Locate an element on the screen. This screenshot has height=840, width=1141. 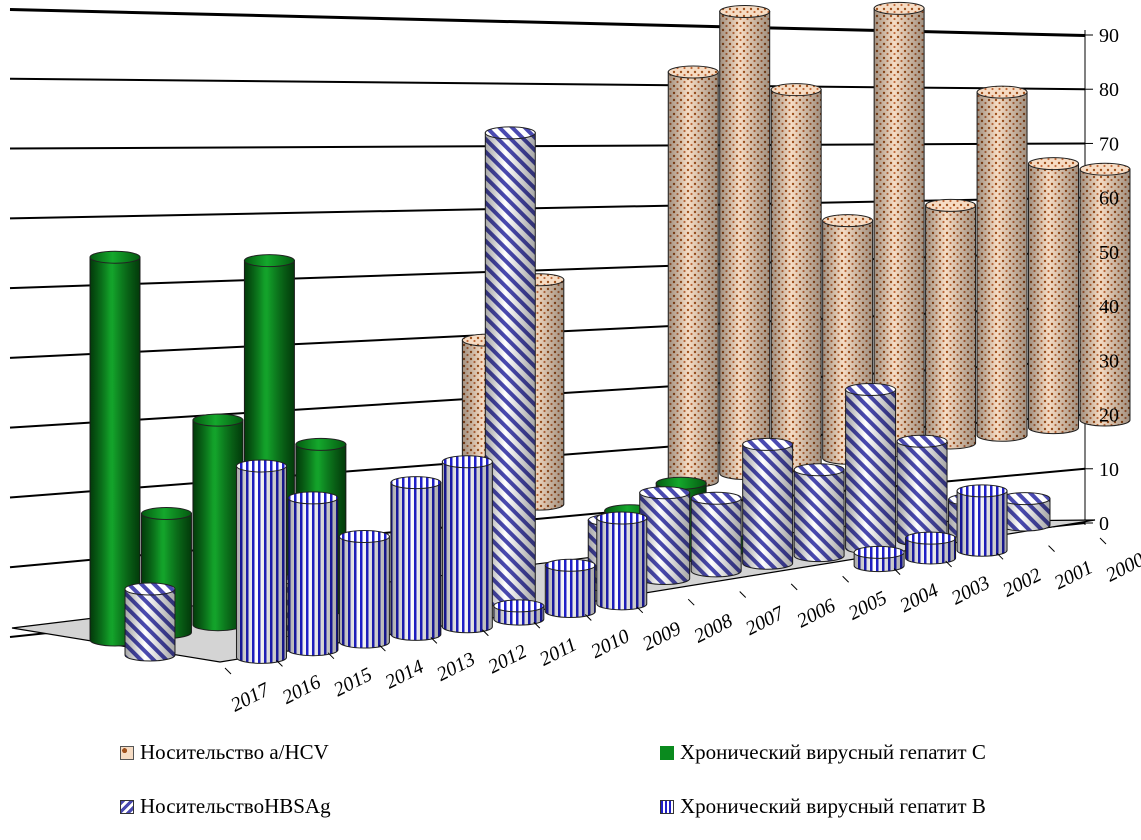
hbsag-carrier-swatch-icon is located at coordinates (127, 806).